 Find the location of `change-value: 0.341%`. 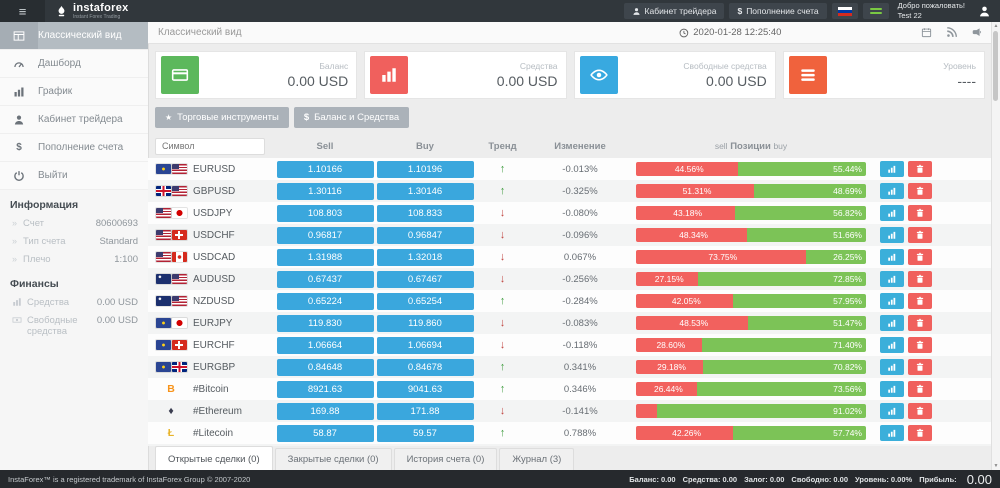

change-value: 0.341% is located at coordinates (580, 367).